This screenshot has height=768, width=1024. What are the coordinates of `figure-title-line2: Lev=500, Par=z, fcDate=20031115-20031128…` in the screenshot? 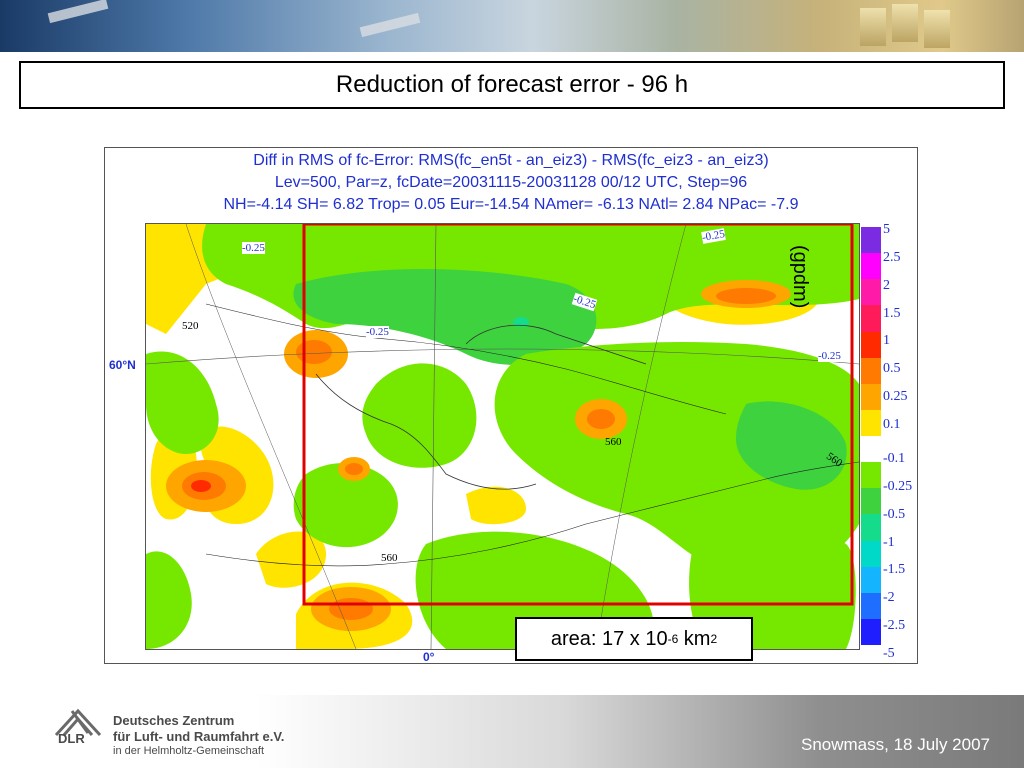 It's located at (511, 182).